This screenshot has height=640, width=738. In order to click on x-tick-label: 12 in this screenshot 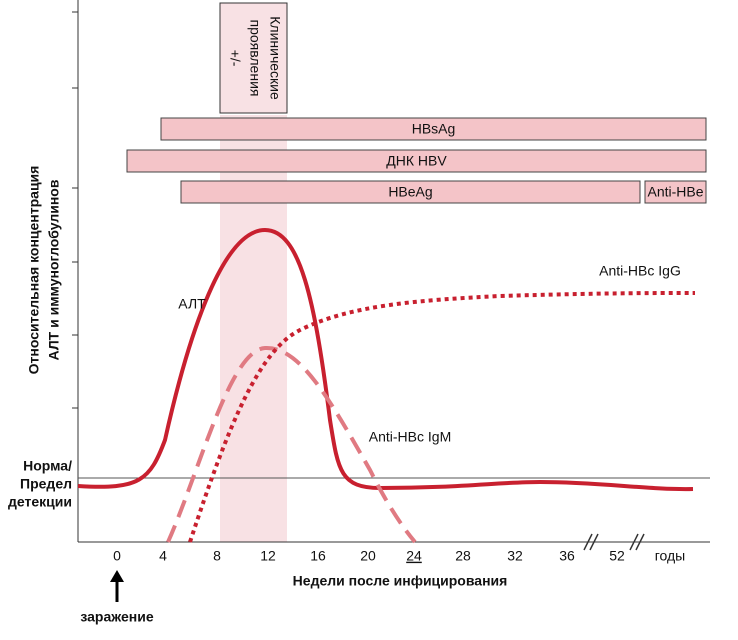, I will do `click(268, 556)`.